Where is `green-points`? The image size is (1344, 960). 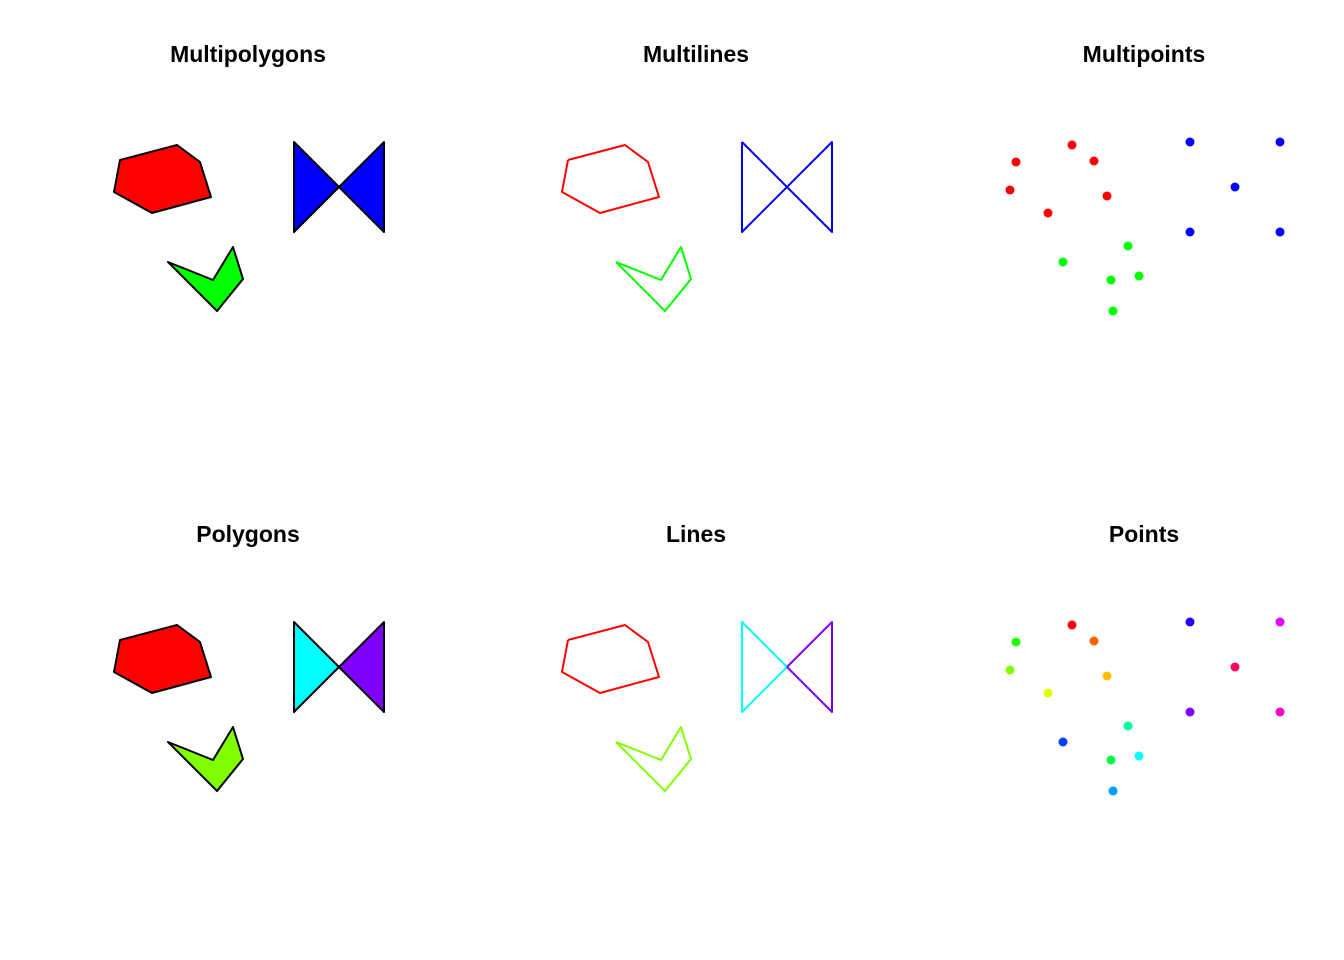
green-points is located at coordinates (1101, 279).